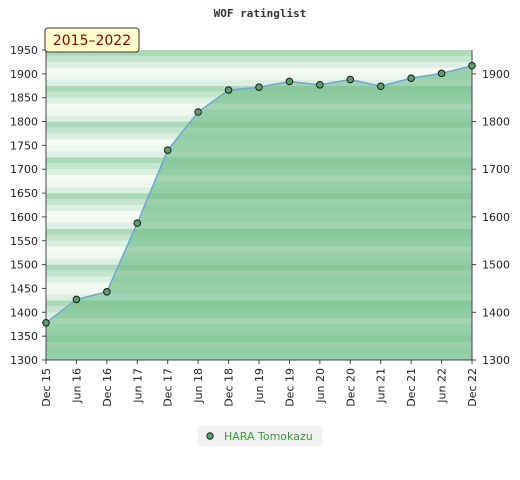 The image size is (520, 480). What do you see at coordinates (24, 336) in the screenshot?
I see `y-tick-label: 1350` at bounding box center [24, 336].